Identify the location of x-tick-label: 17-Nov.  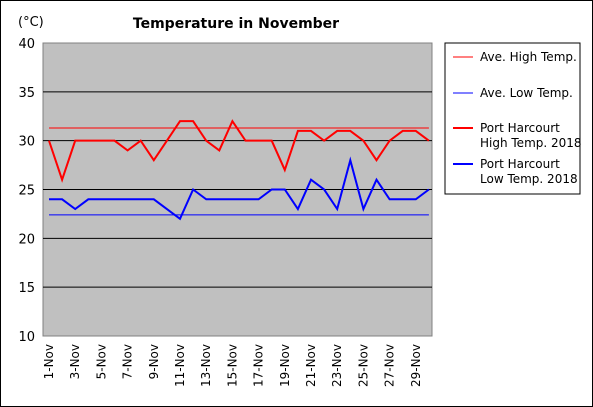
(259, 365).